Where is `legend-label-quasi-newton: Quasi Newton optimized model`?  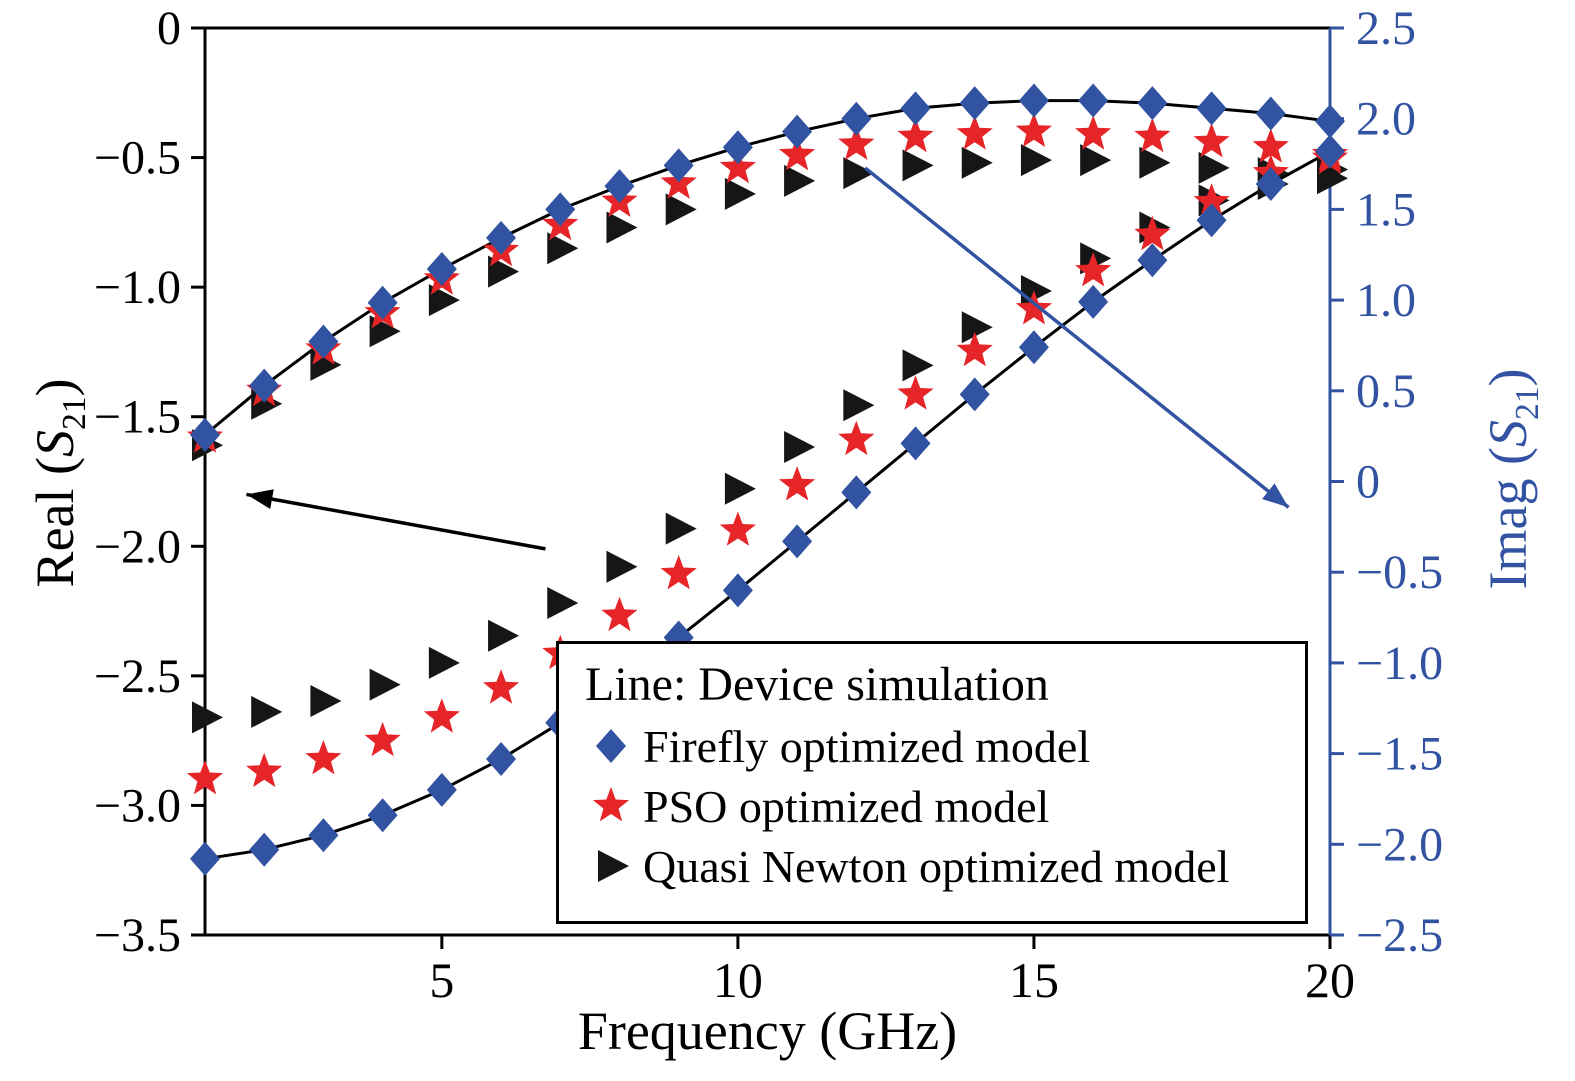
legend-label-quasi-newton: Quasi Newton optimized model is located at coordinates (936, 866).